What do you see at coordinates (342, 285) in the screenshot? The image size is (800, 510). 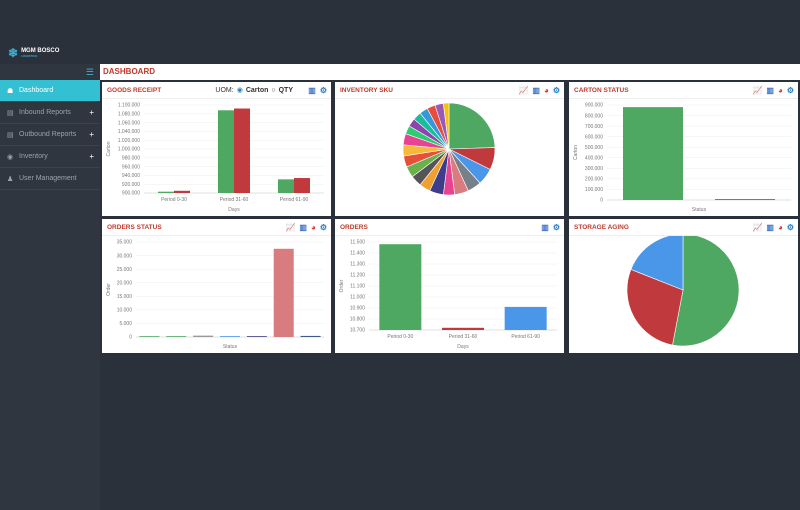 I see `y-axis-label: Order` at bounding box center [342, 285].